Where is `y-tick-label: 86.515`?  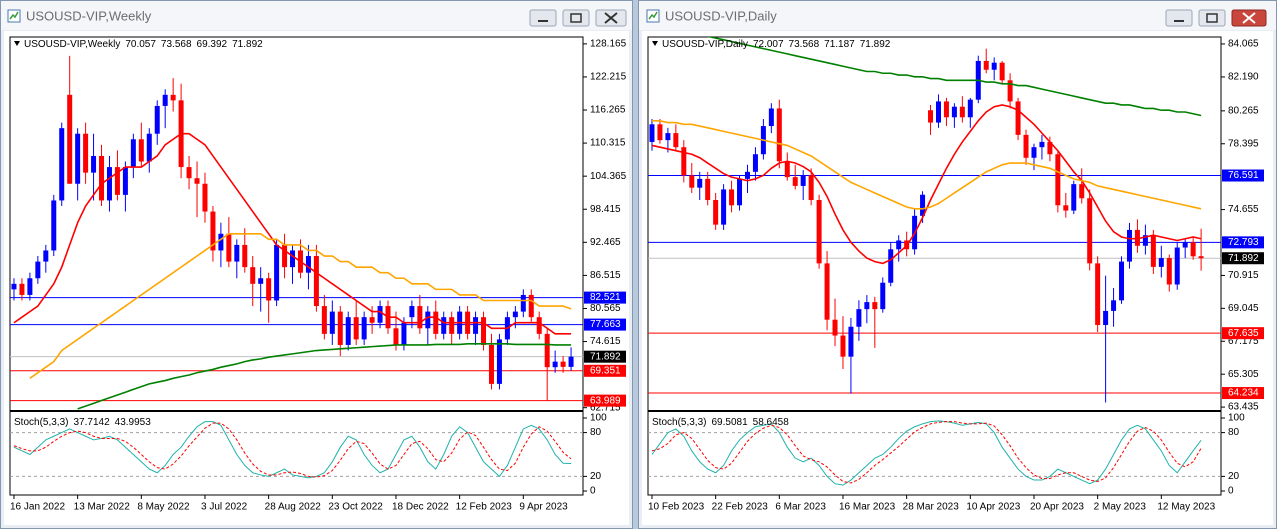
y-tick-label: 86.515 is located at coordinates (605, 275).